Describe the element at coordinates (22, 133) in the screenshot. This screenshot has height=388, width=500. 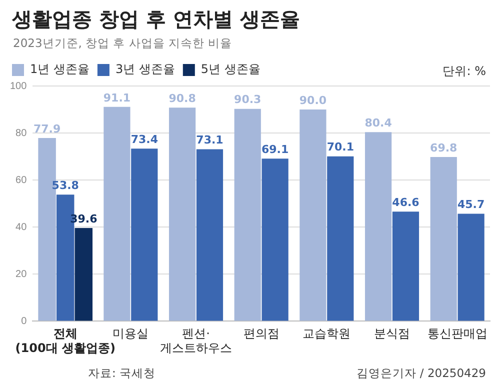
I see `y-tick-label: 80` at that location.